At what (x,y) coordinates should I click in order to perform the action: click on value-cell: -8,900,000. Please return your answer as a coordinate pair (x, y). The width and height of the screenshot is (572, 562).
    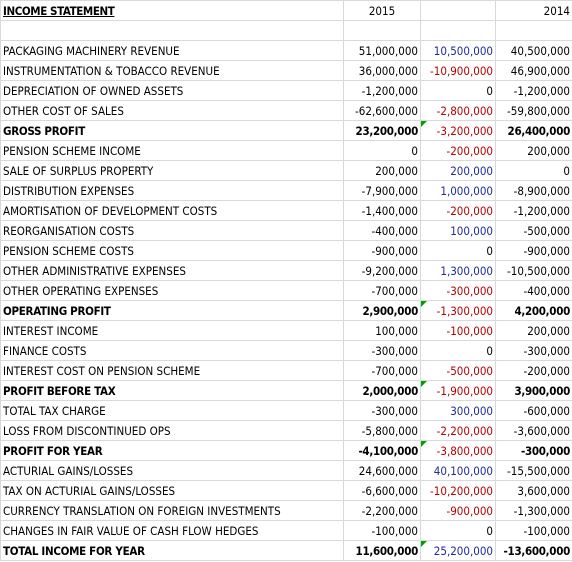
    Looking at the image, I should click on (533, 190).